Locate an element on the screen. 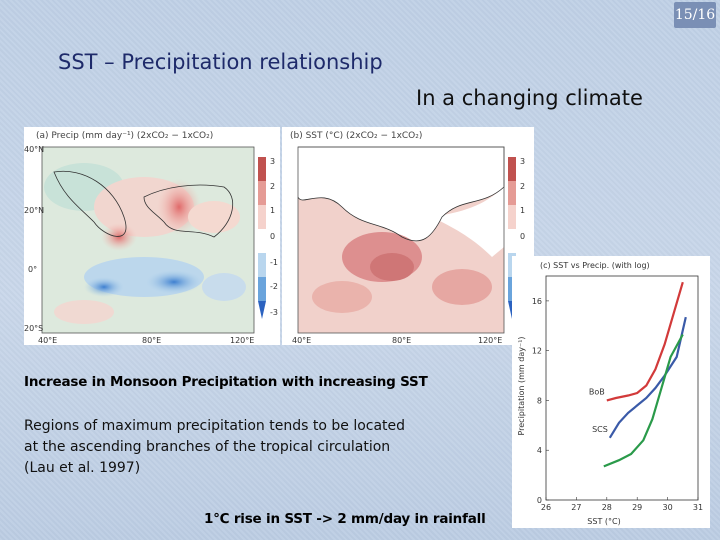  series-line-scs is located at coordinates (647, 377).